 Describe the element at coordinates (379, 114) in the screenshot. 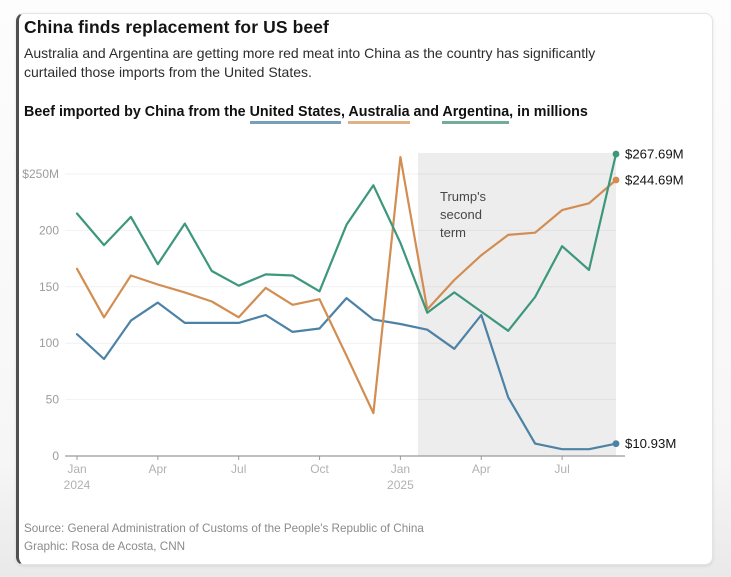

I see `legend-australia: Australia` at that location.